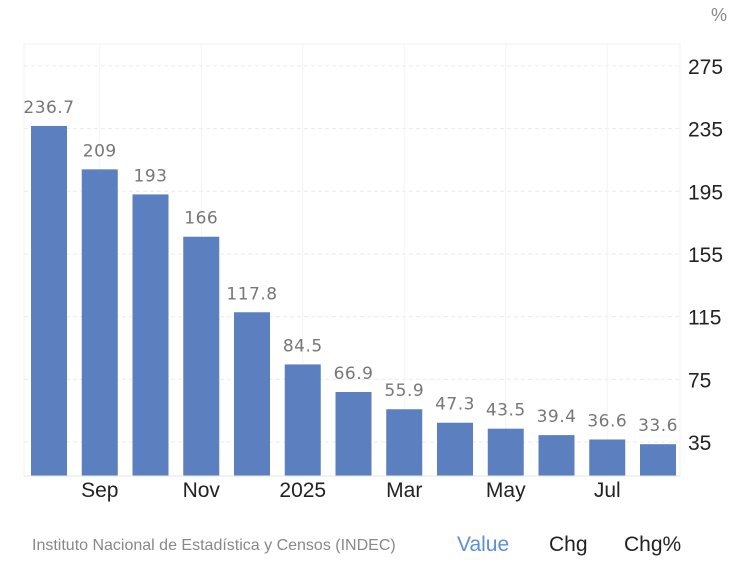 Image resolution: width=750 pixels, height=572 pixels. Describe the element at coordinates (719, 15) in the screenshot. I see `unit-label: %` at that location.